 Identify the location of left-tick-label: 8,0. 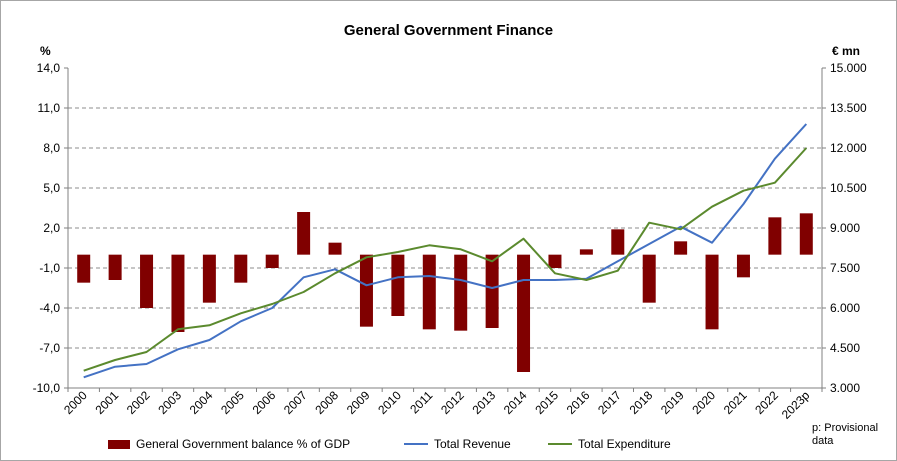
(51, 148).